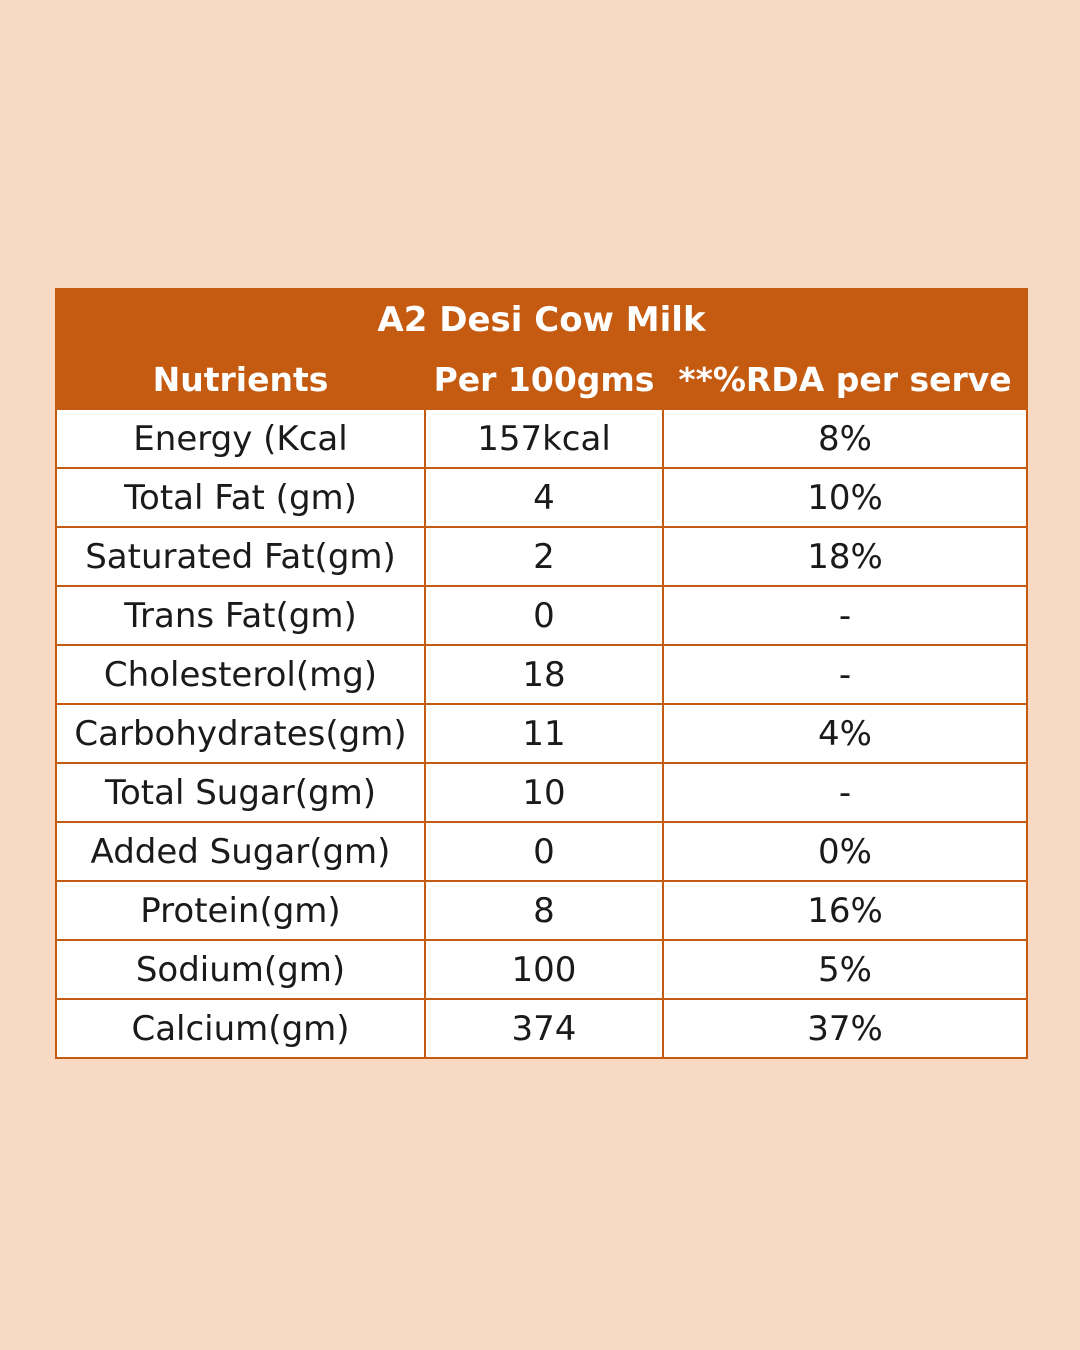 The height and width of the screenshot is (1350, 1080). I want to click on nutrient-name-cell: Carbohydrates(gm), so click(240, 733).